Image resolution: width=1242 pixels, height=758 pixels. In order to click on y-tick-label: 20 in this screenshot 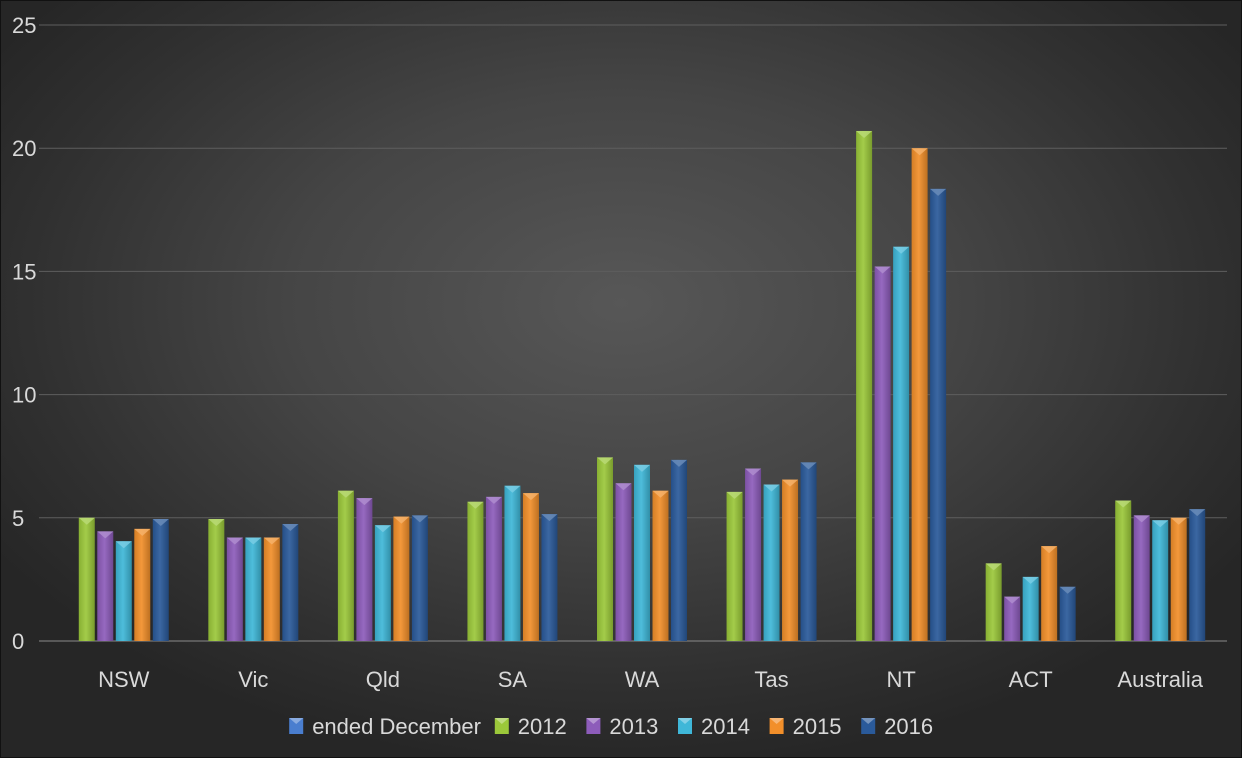, I will do `click(24, 148)`.